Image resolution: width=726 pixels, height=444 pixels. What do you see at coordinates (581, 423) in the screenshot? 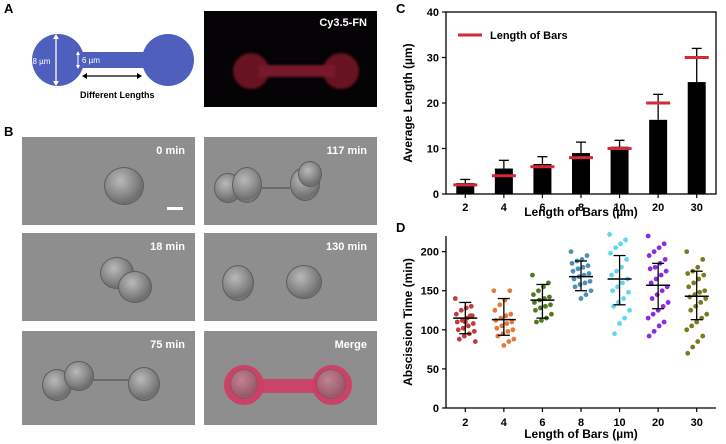
I see `x-tick-label: 8` at bounding box center [581, 423].